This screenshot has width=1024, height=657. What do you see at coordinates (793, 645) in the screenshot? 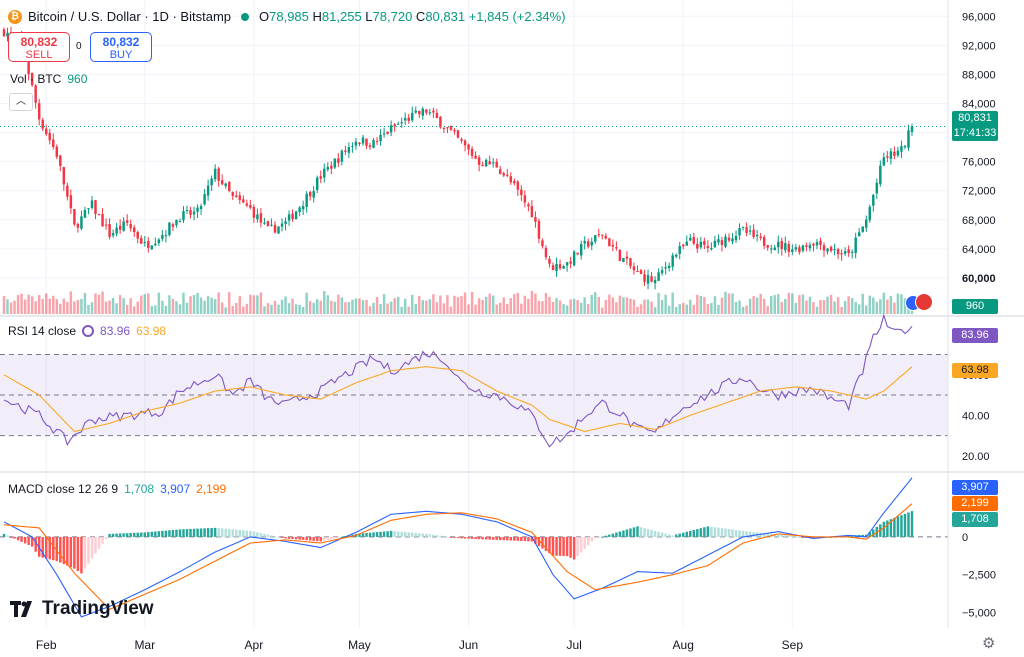
I see `month-tick-label: Sep` at bounding box center [793, 645].